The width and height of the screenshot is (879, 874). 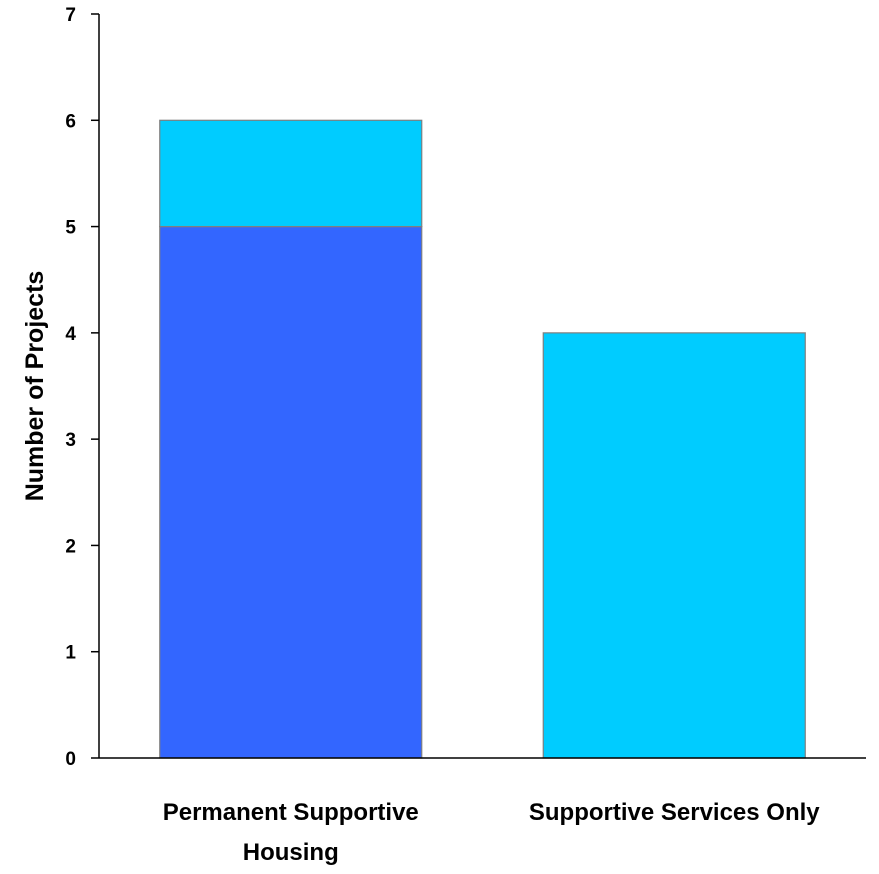 What do you see at coordinates (70, 759) in the screenshot?
I see `y-tick-label: 0` at bounding box center [70, 759].